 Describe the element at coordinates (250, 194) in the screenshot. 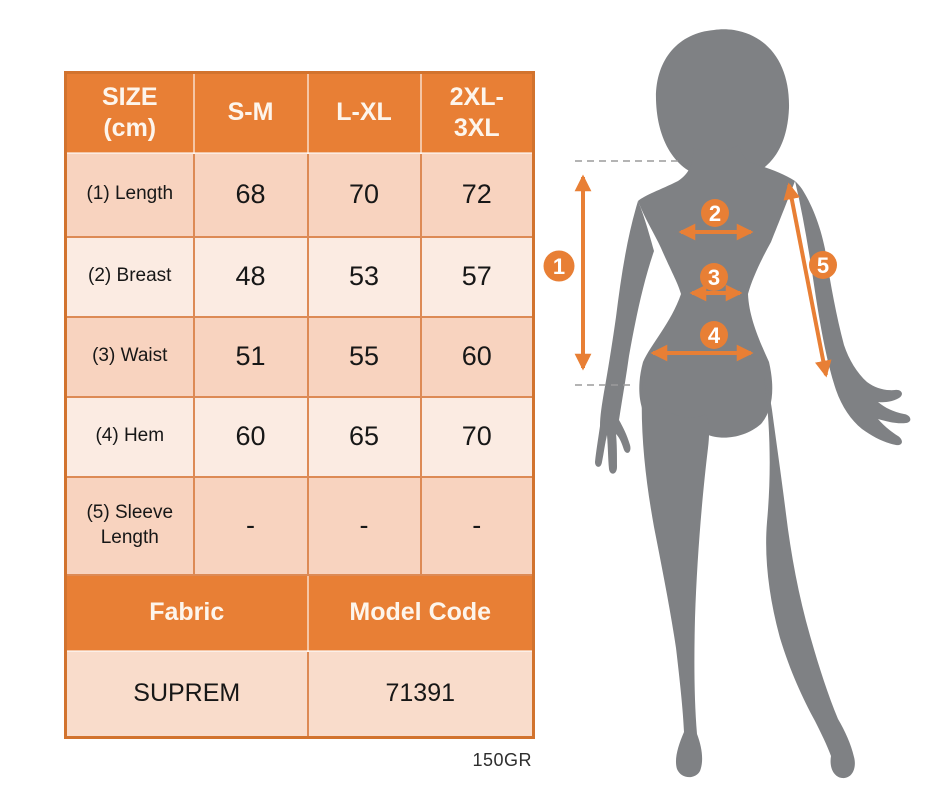

I see `measure-value: 68` at that location.